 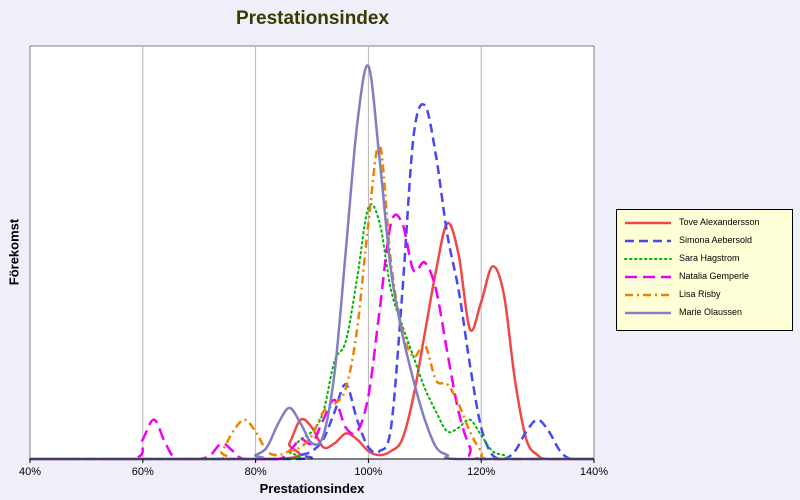 I want to click on legend-label: Simona Aebersold, so click(x=716, y=240).